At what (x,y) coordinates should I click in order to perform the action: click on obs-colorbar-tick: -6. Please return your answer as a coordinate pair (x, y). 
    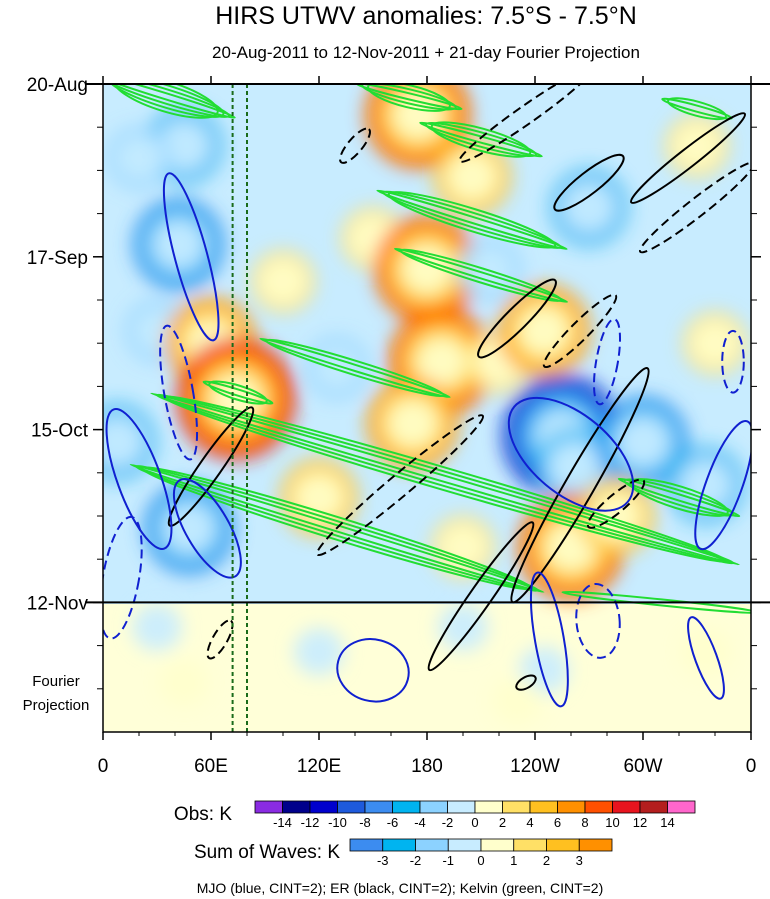
    Looking at the image, I should click on (393, 822).